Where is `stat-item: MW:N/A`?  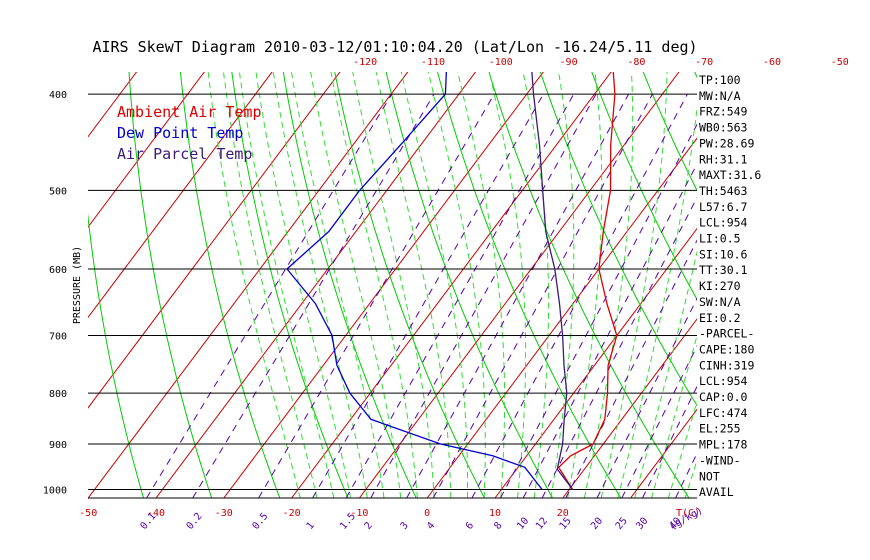 stat-item: MW:N/A is located at coordinates (720, 96).